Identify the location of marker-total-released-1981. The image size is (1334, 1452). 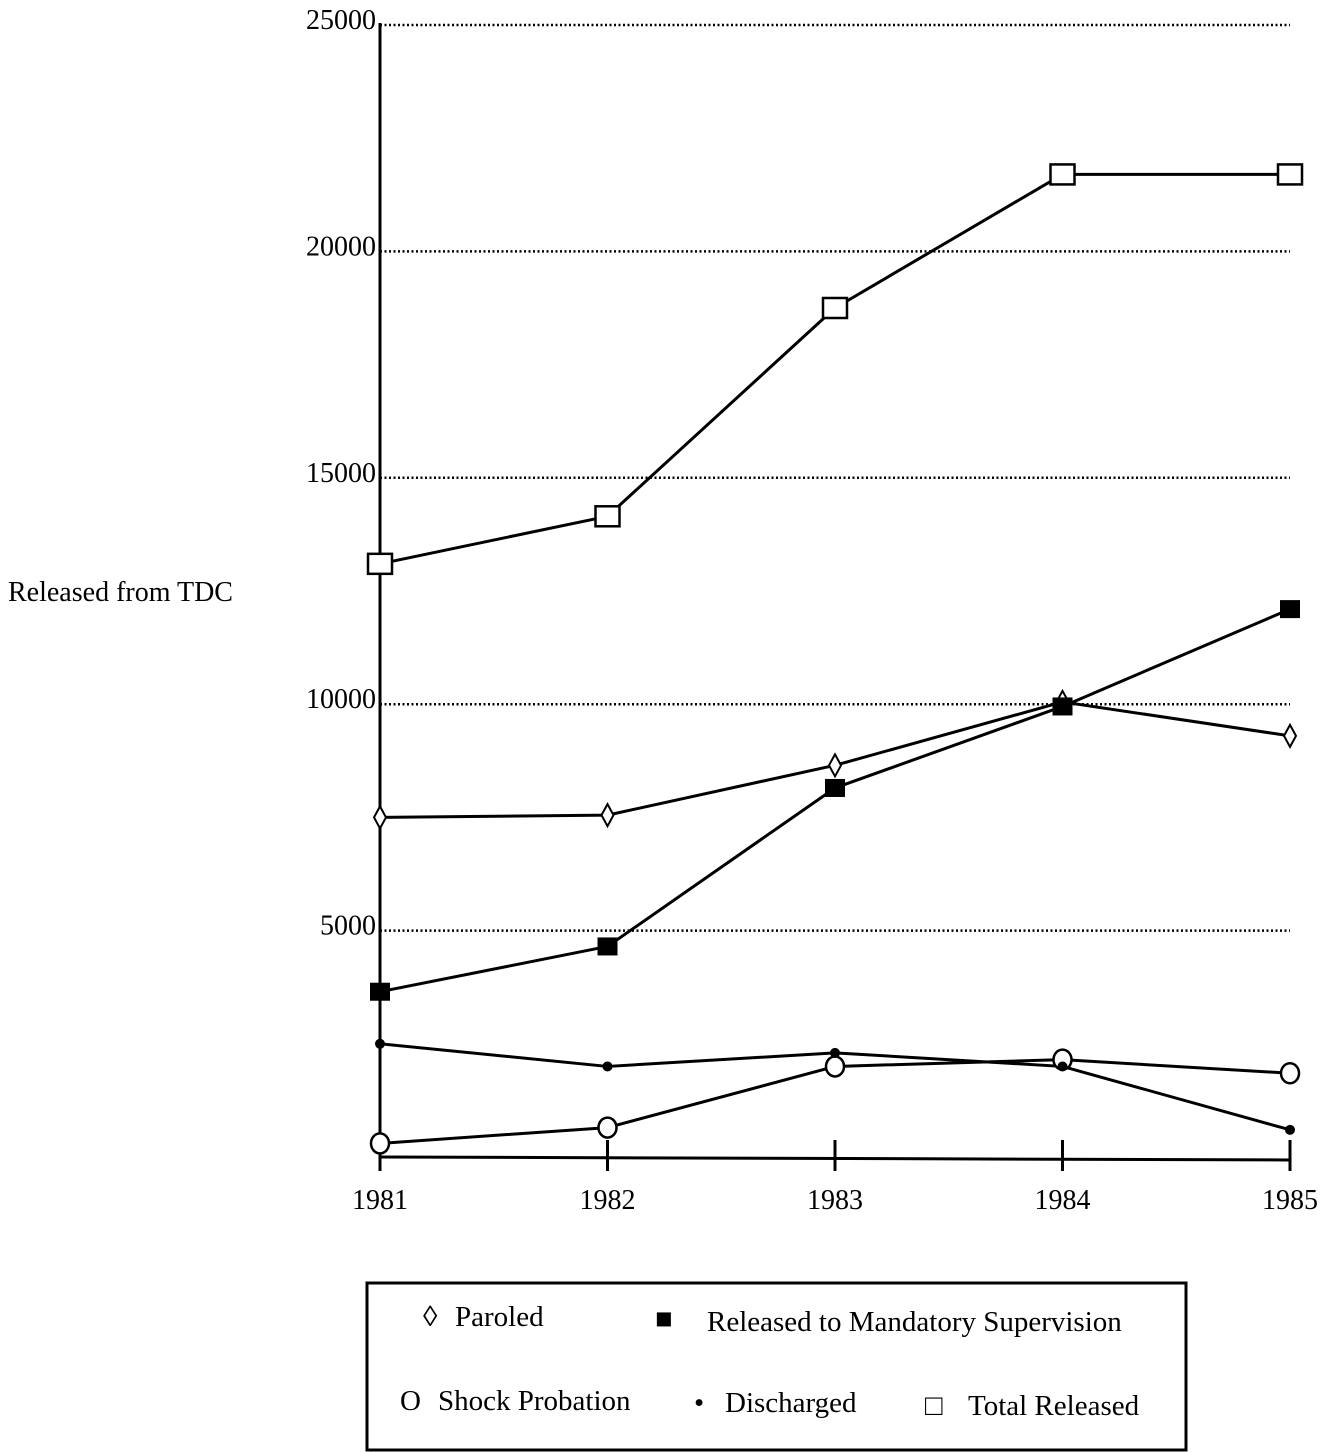
(380, 564).